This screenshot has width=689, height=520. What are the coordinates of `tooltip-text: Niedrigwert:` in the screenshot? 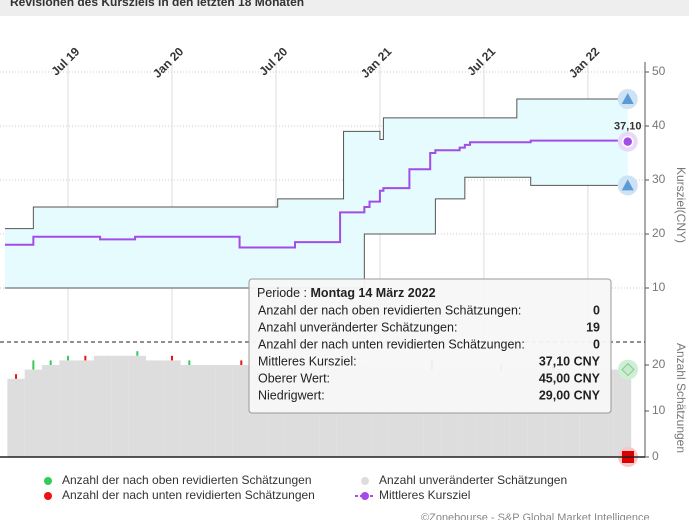 It's located at (291, 395).